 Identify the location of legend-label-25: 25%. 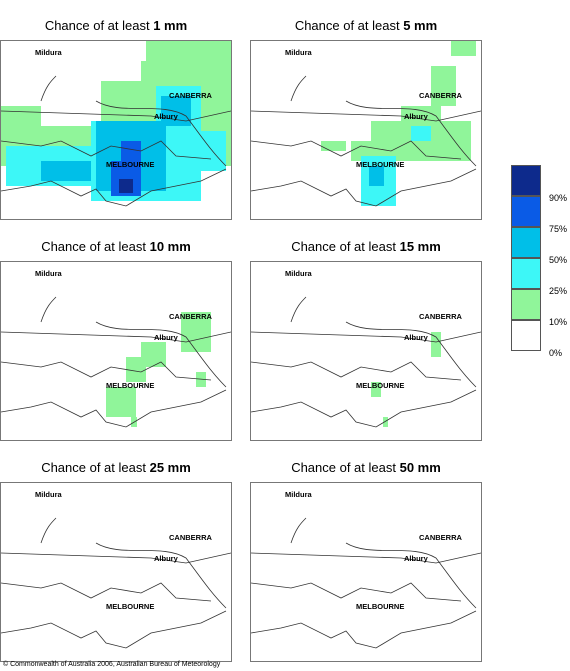
(558, 291).